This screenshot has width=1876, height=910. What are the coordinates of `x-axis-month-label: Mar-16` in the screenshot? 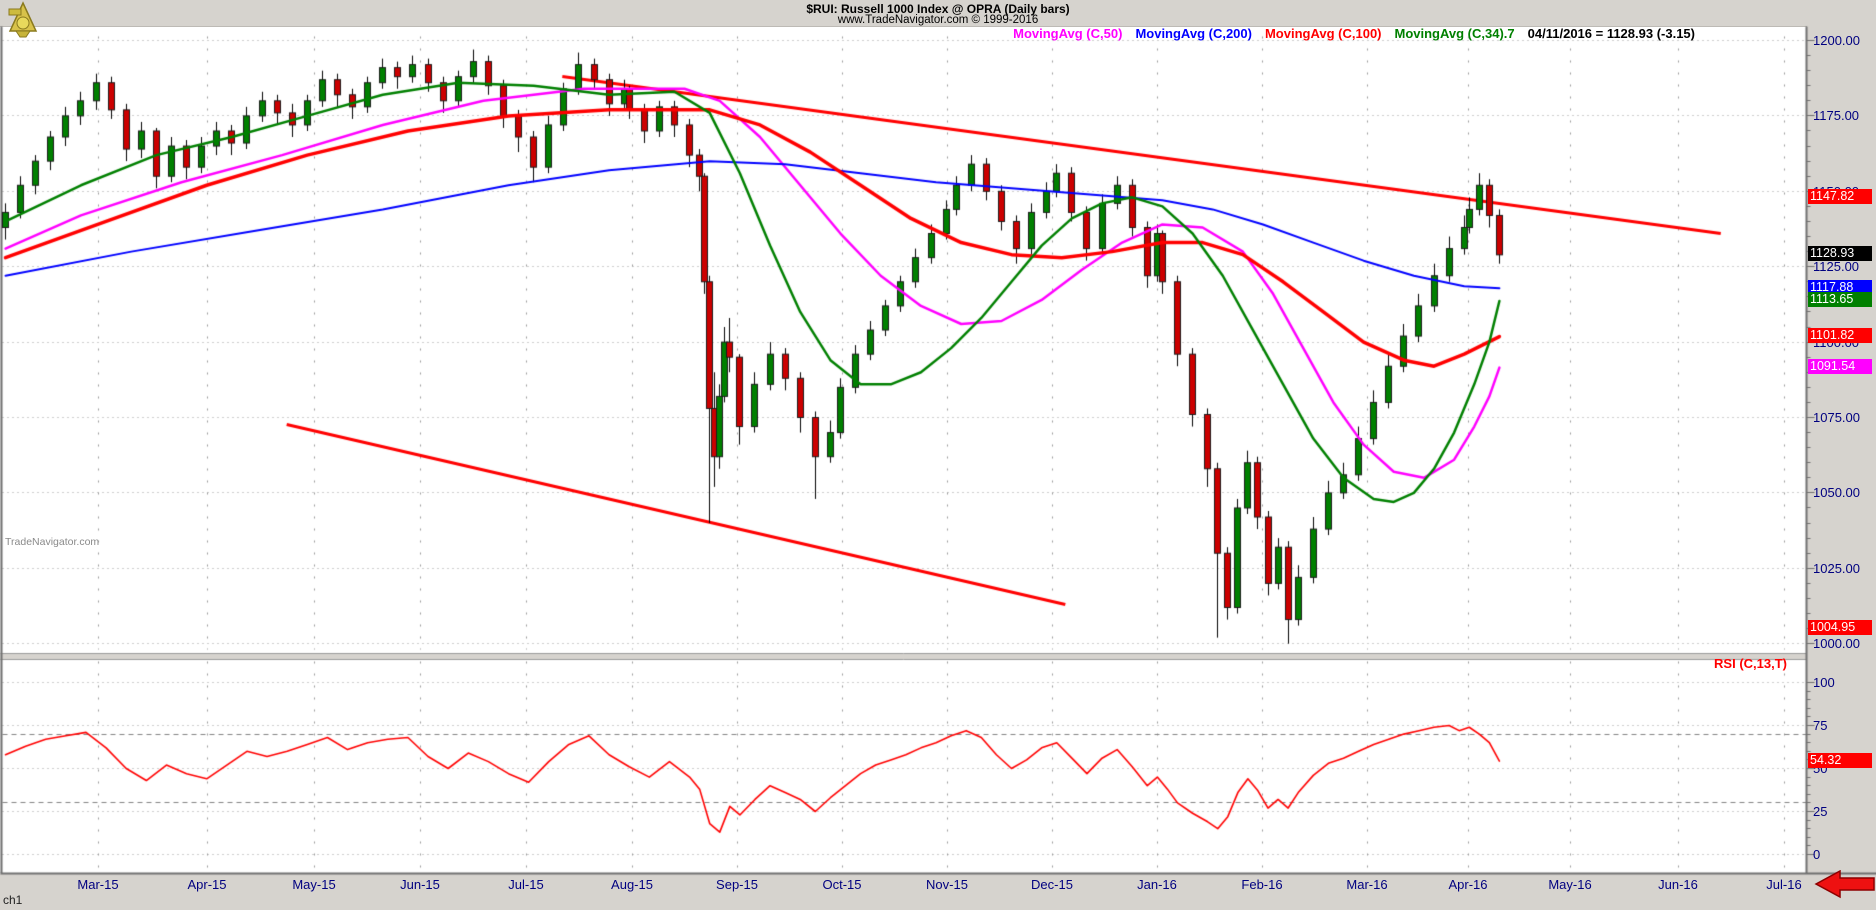 It's located at (1367, 884).